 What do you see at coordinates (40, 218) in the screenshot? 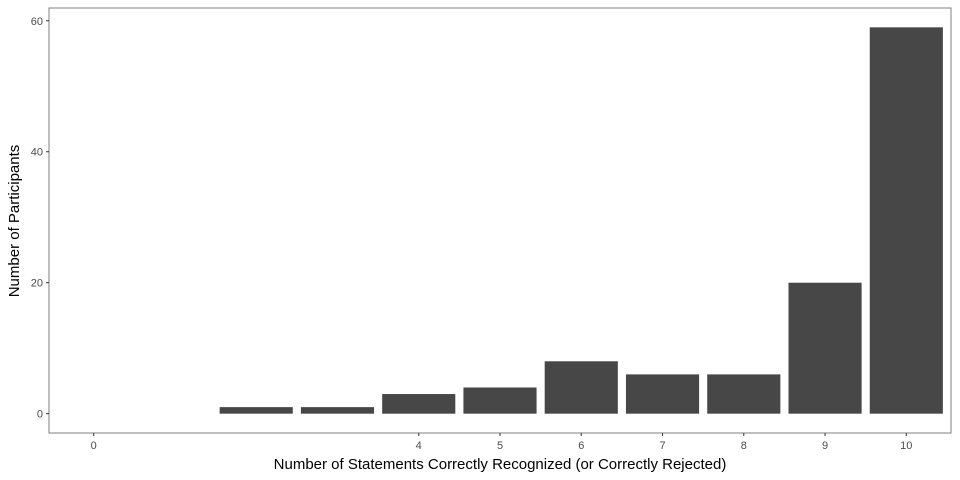
I see `y-axis: 0 20 40 60` at bounding box center [40, 218].